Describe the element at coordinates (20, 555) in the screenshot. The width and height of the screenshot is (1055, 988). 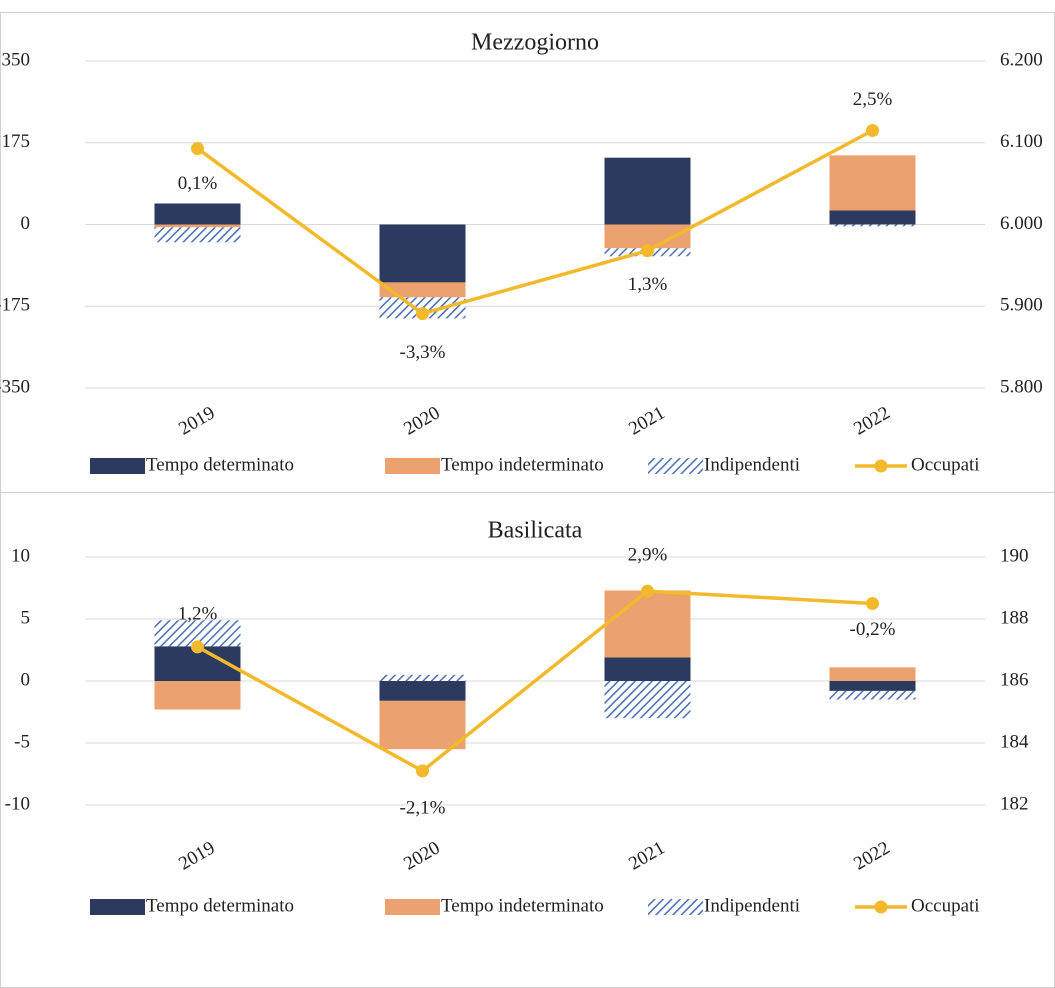
I see `y-tick-label: 10` at that location.